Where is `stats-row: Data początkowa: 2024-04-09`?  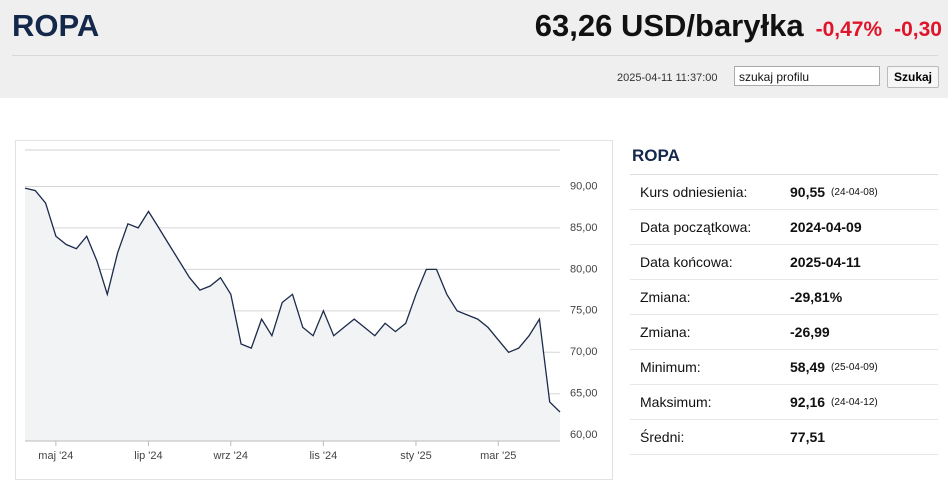
stats-row: Data początkowa: 2024-04-09 is located at coordinates (784, 227).